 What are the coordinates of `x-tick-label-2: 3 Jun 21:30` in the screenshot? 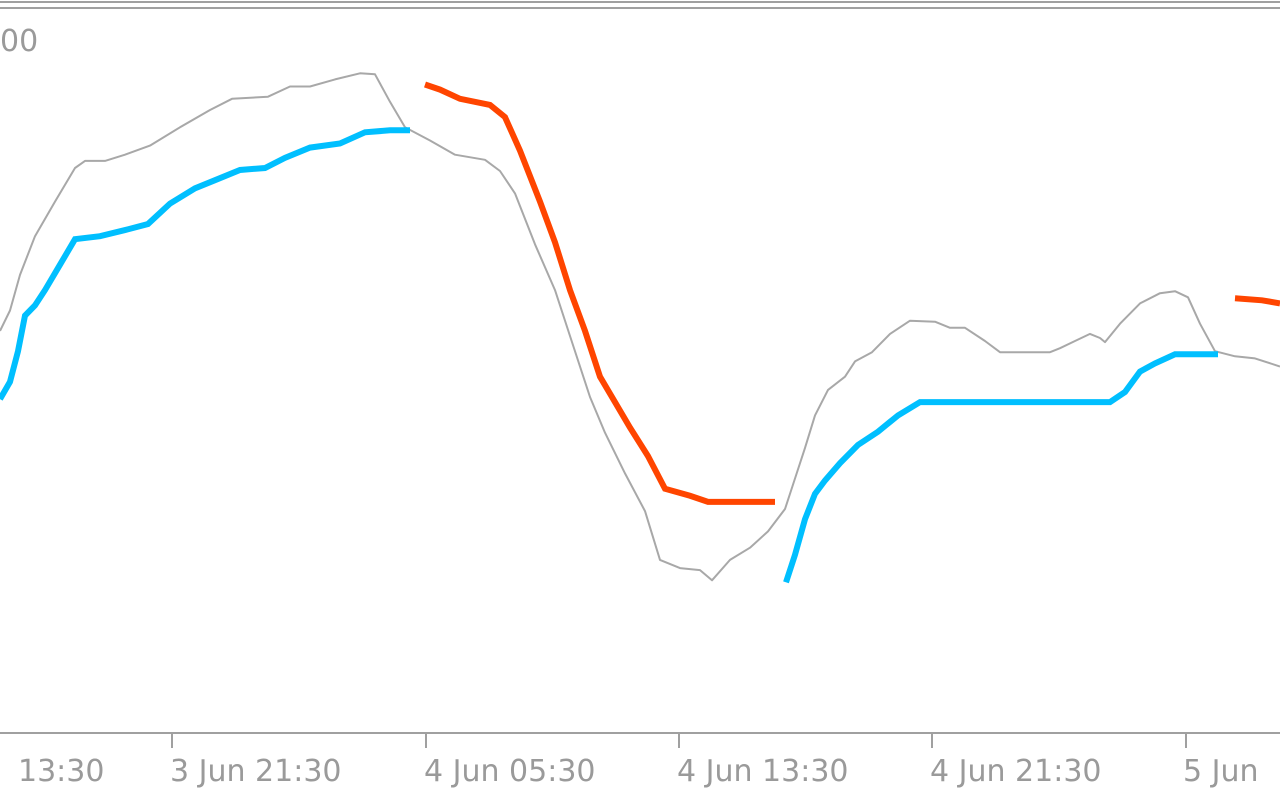 It's located at (256, 771).